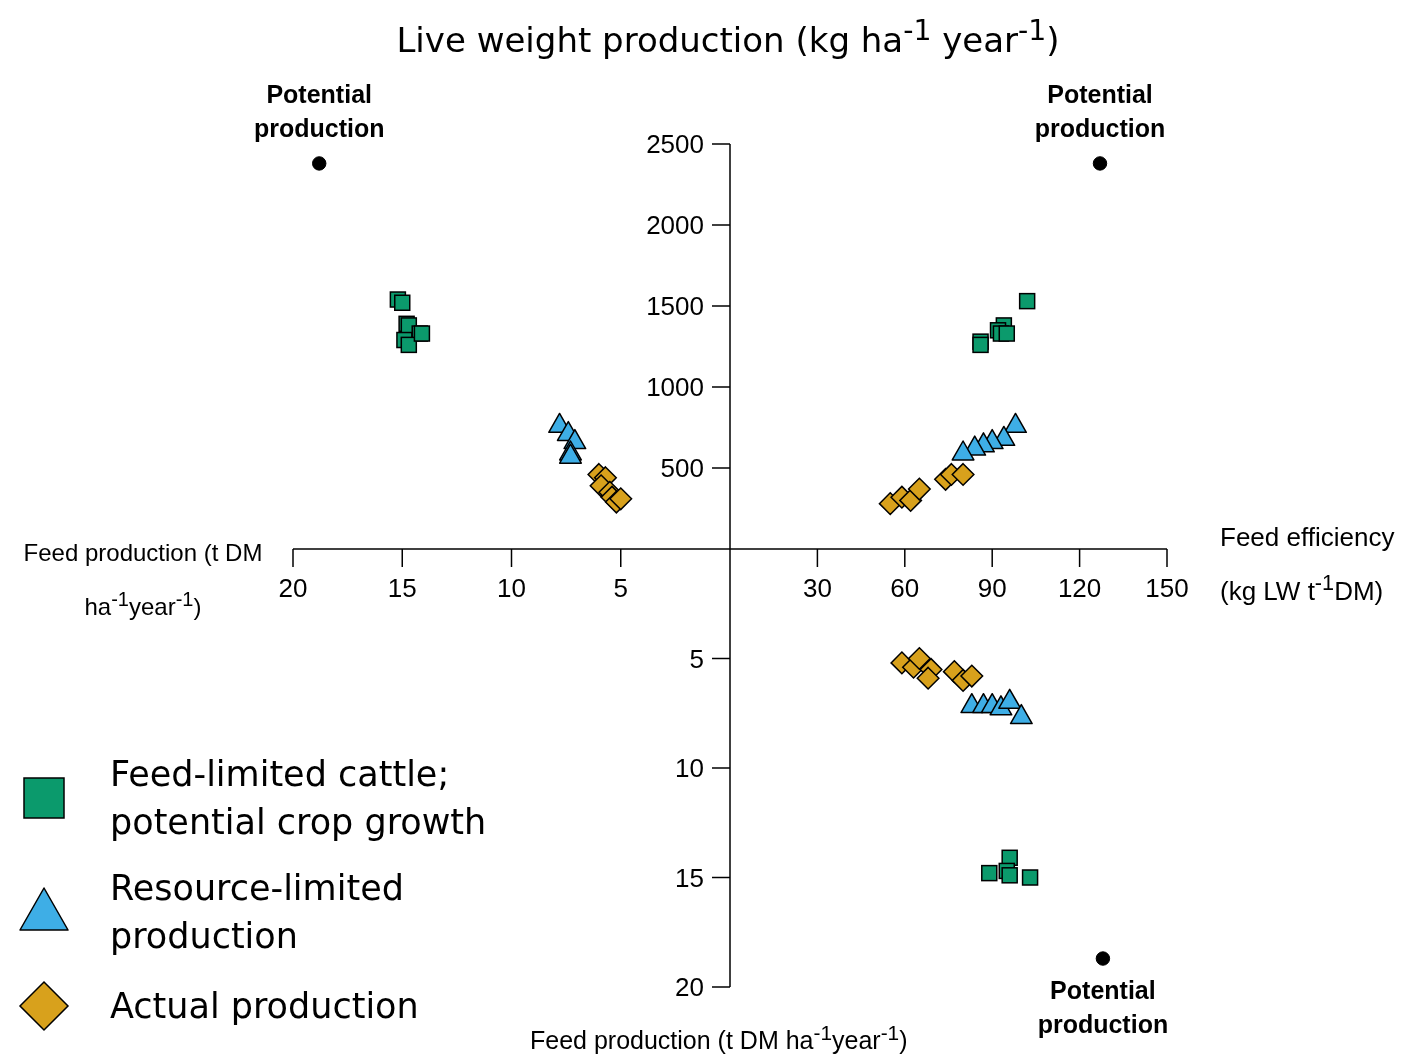 This screenshot has width=1412, height=1060. I want to click on y-tick-label: 2000, so click(675, 225).